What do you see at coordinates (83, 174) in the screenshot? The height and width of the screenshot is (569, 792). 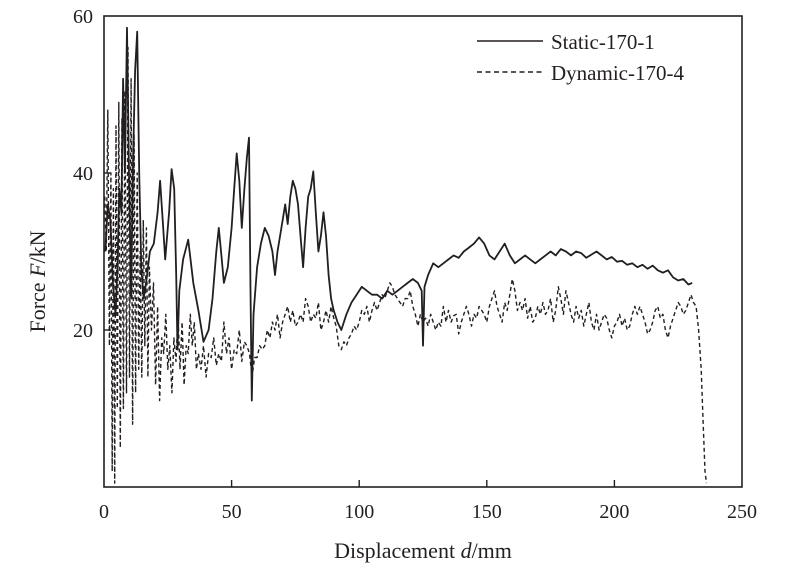 I see `y-tick-label: 40` at bounding box center [83, 174].